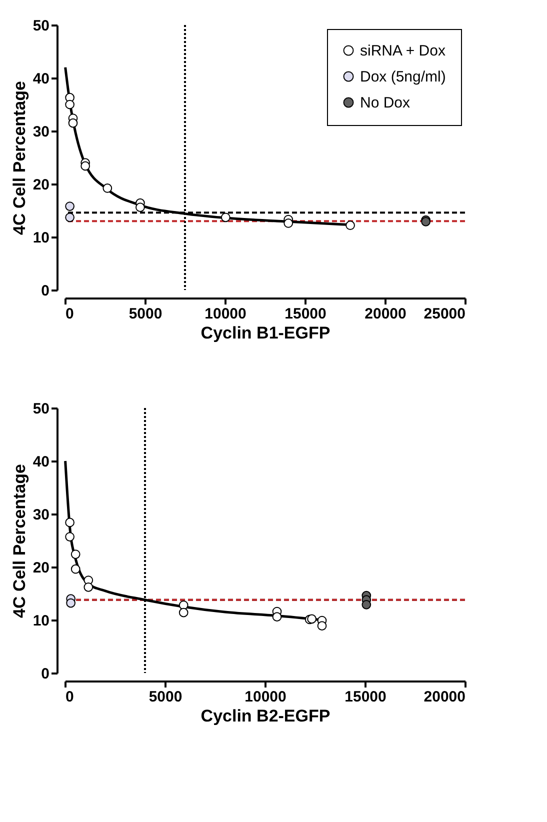 The image size is (547, 822). What do you see at coordinates (403, 51) in the screenshot?
I see `legend-label: siRNA + Dox` at bounding box center [403, 51].